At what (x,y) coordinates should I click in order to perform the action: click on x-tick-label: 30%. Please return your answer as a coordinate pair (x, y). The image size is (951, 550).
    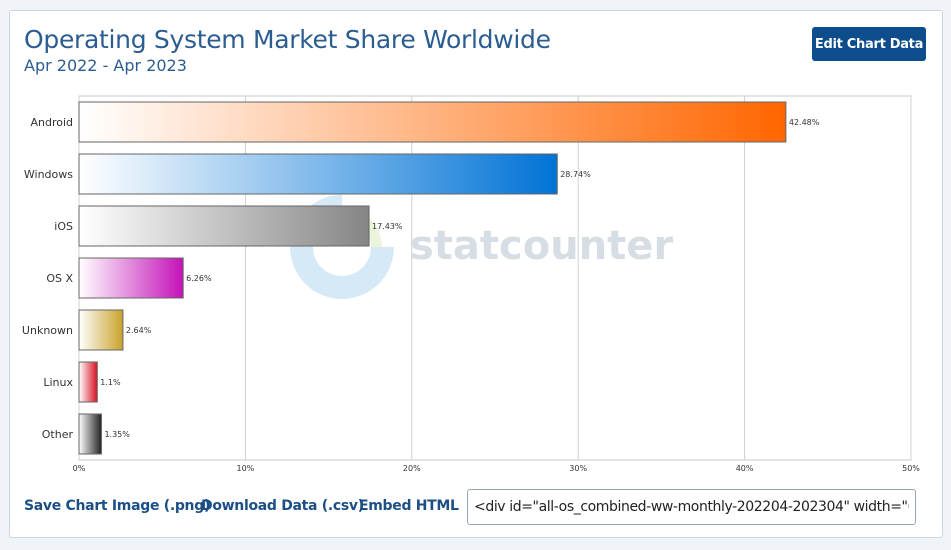
    Looking at the image, I should click on (578, 468).